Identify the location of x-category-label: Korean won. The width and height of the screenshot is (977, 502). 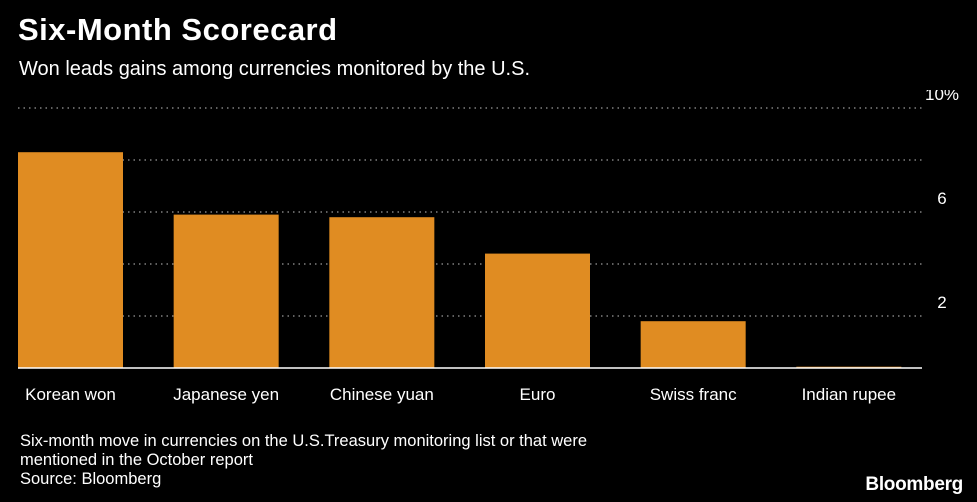
(70, 394).